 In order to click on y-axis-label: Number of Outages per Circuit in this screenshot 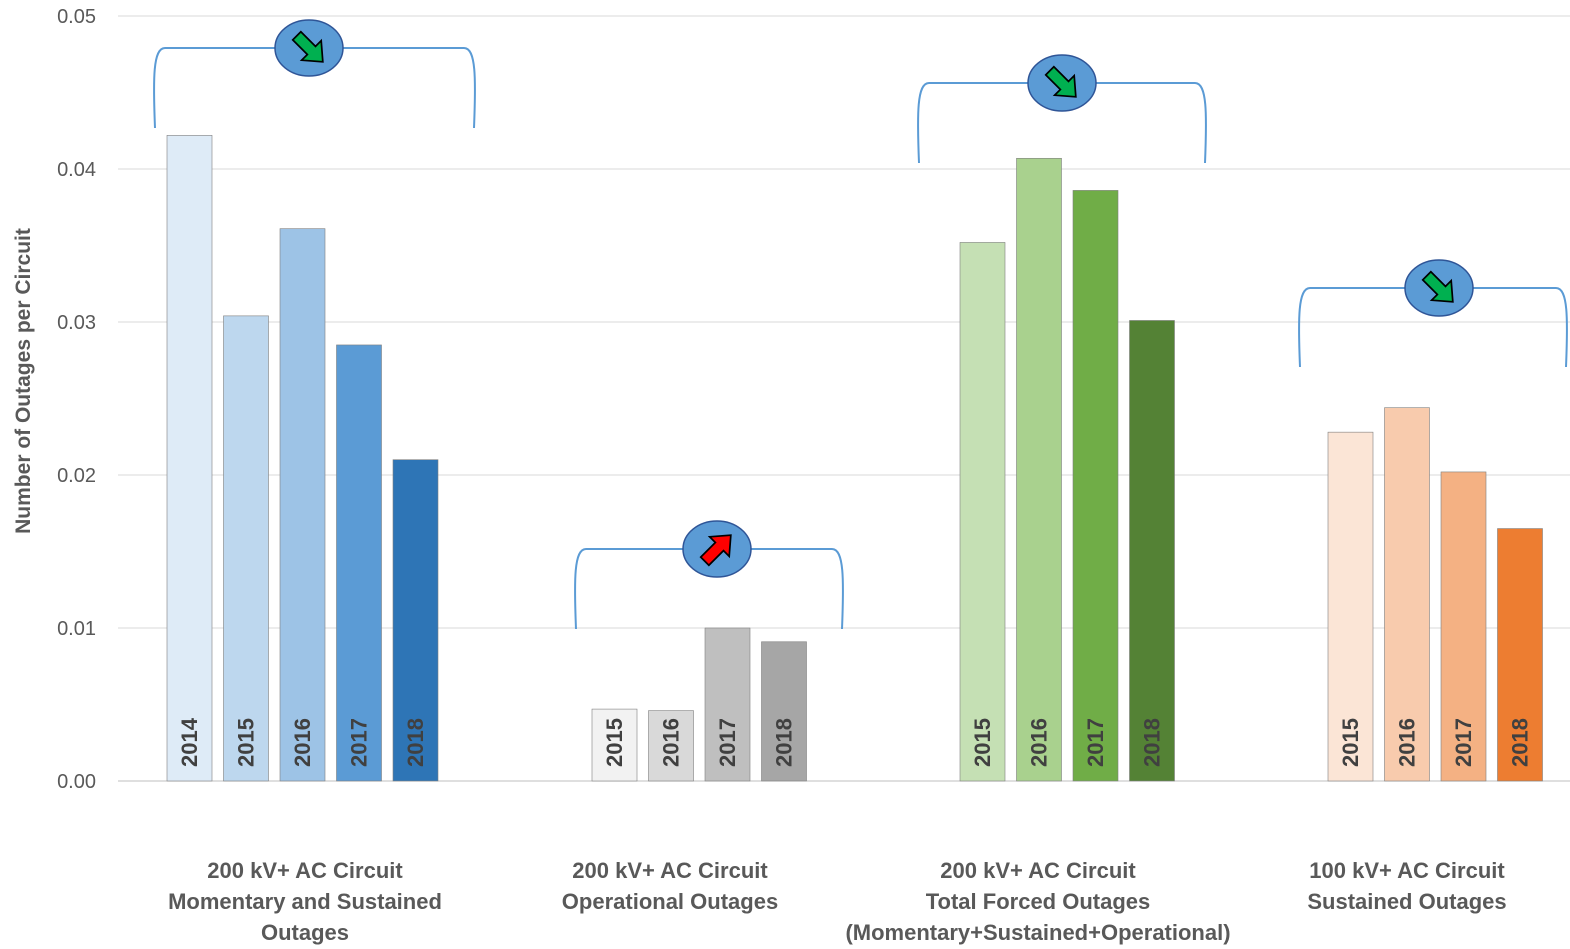, I will do `click(23, 381)`.